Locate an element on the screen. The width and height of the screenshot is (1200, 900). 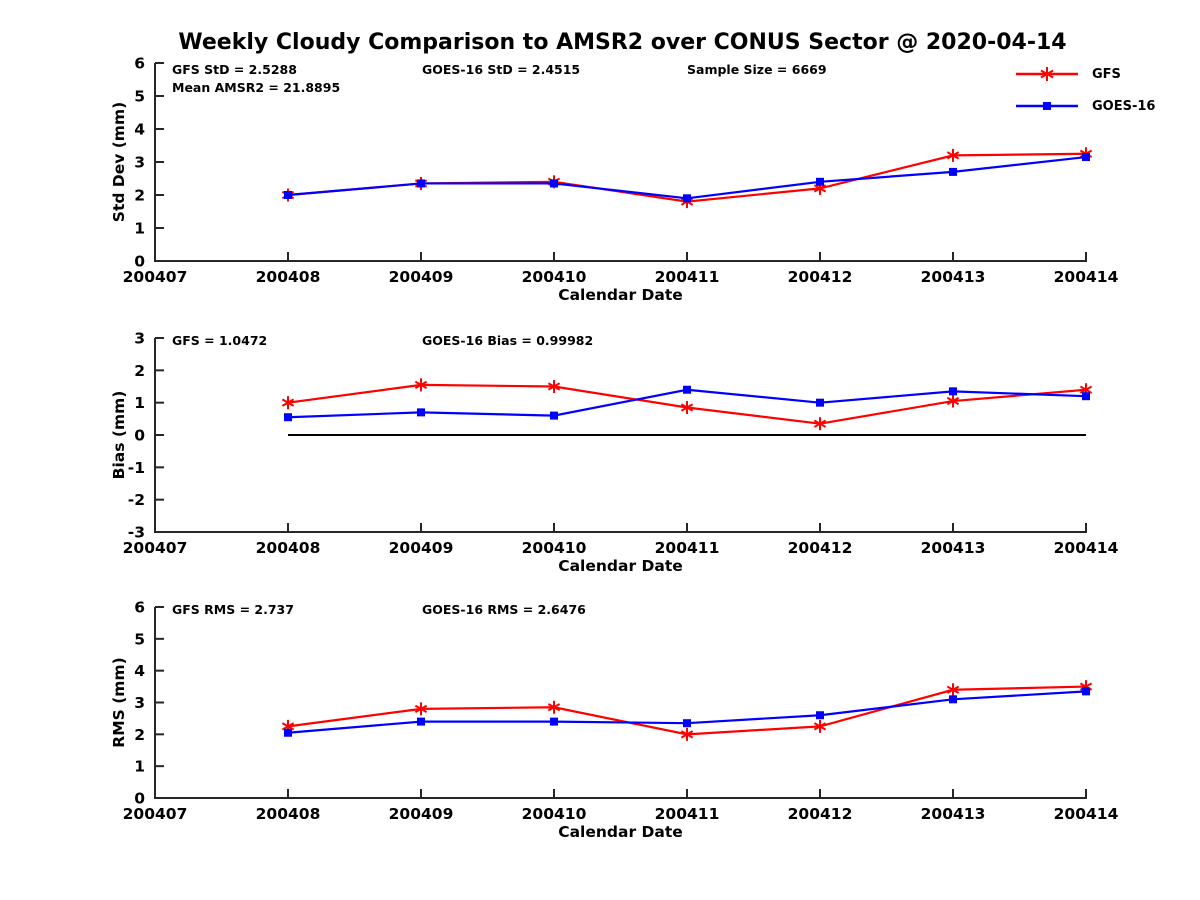
y-tick-label: -3 is located at coordinates (136, 533).